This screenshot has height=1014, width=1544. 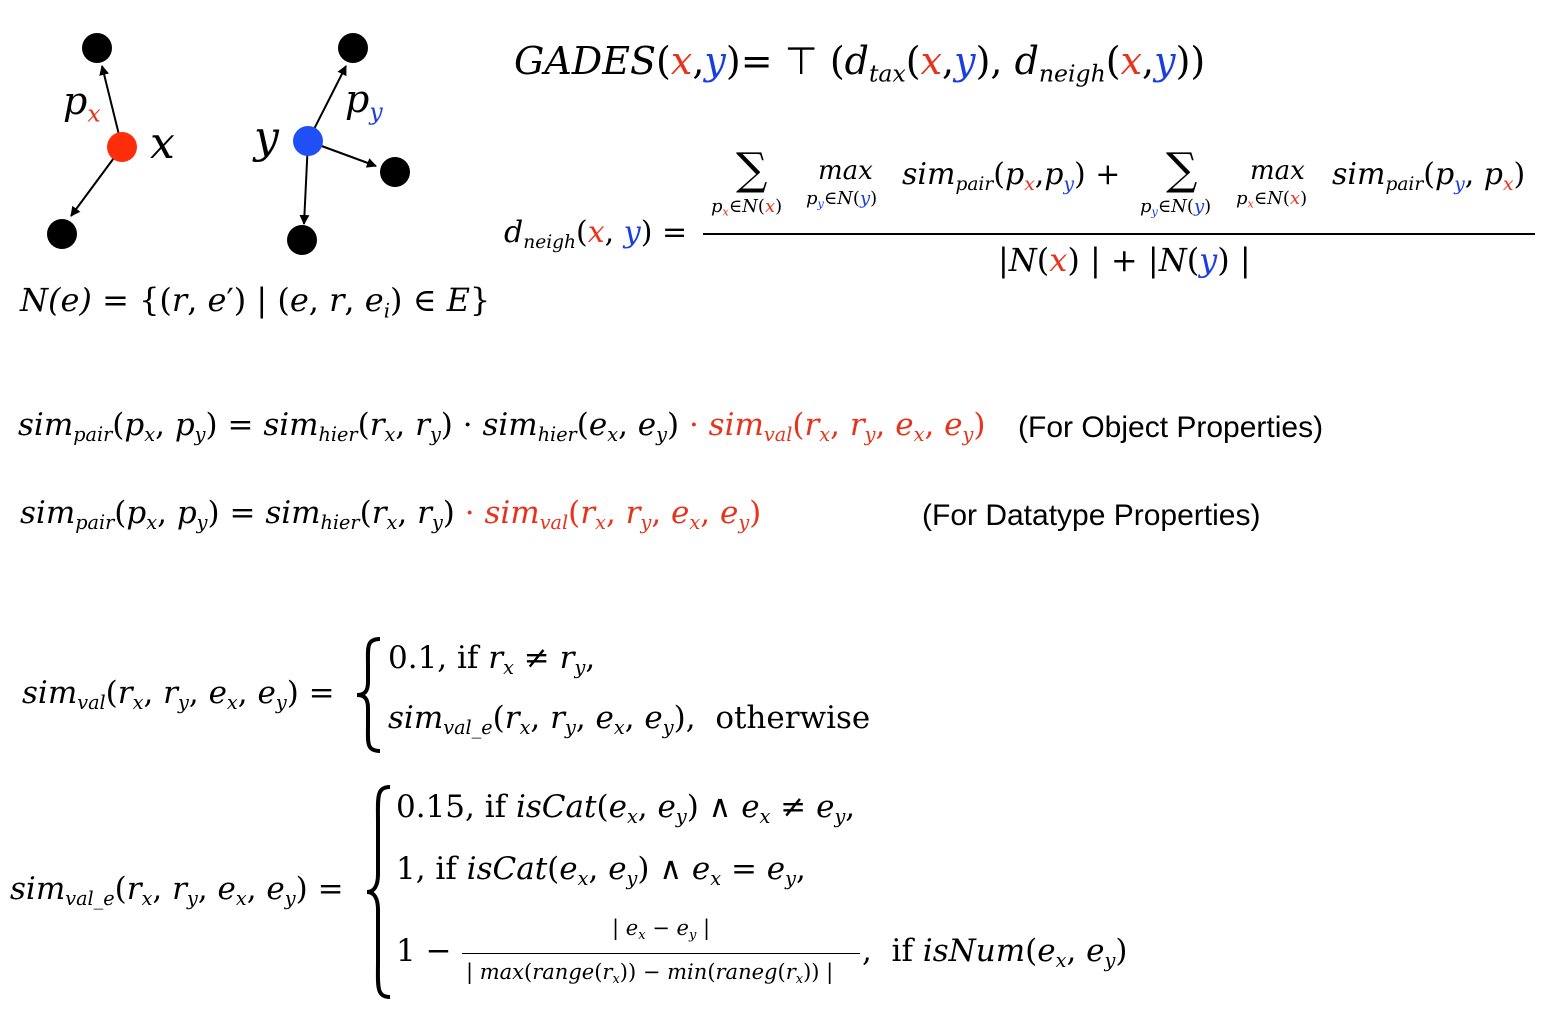 What do you see at coordinates (596, 234) in the screenshot?
I see `dneigh-lhs: dneigh(x, y) =` at bounding box center [596, 234].